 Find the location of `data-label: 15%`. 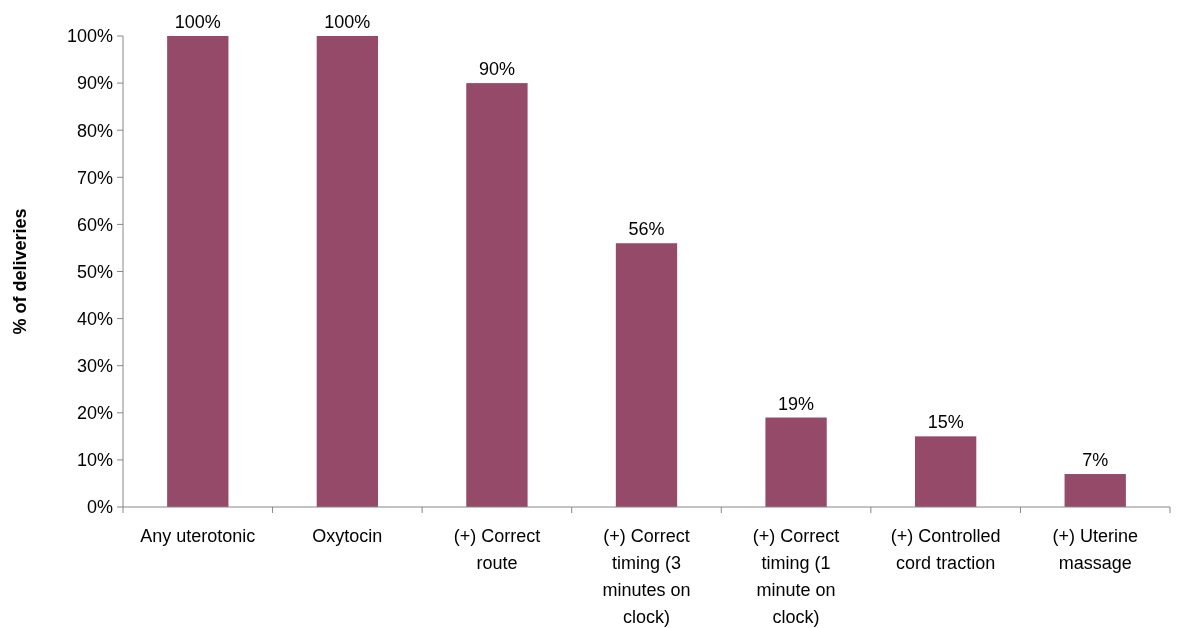

data-label: 15% is located at coordinates (945, 422).